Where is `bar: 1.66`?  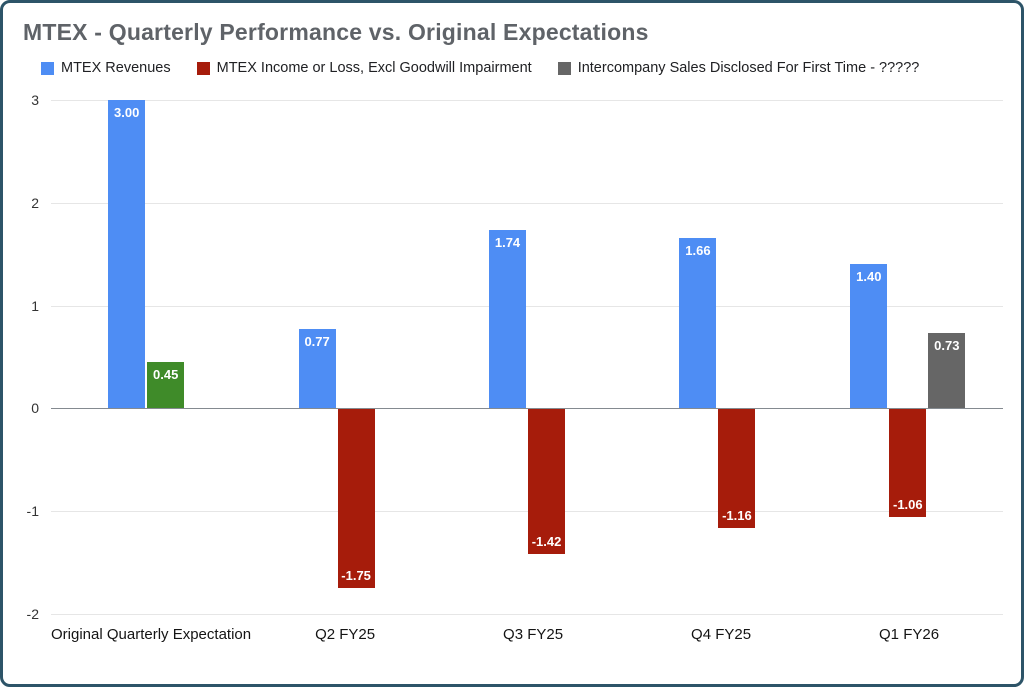 bar: 1.66 is located at coordinates (698, 323).